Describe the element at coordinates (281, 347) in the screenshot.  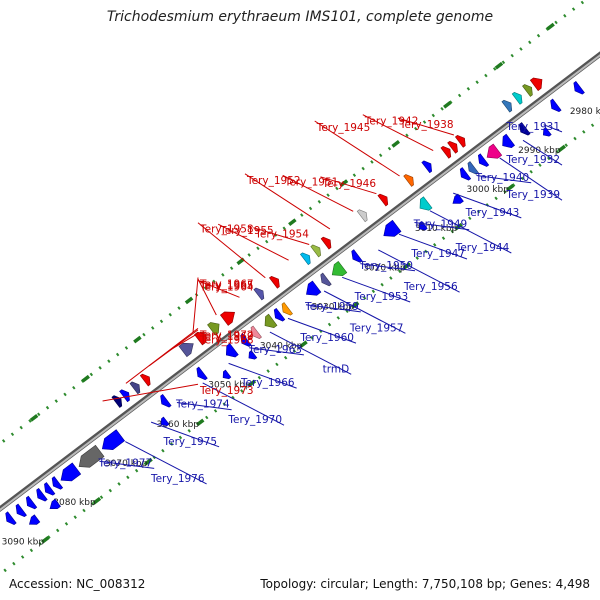
I see `tick-label: 3040 kbp` at that location.